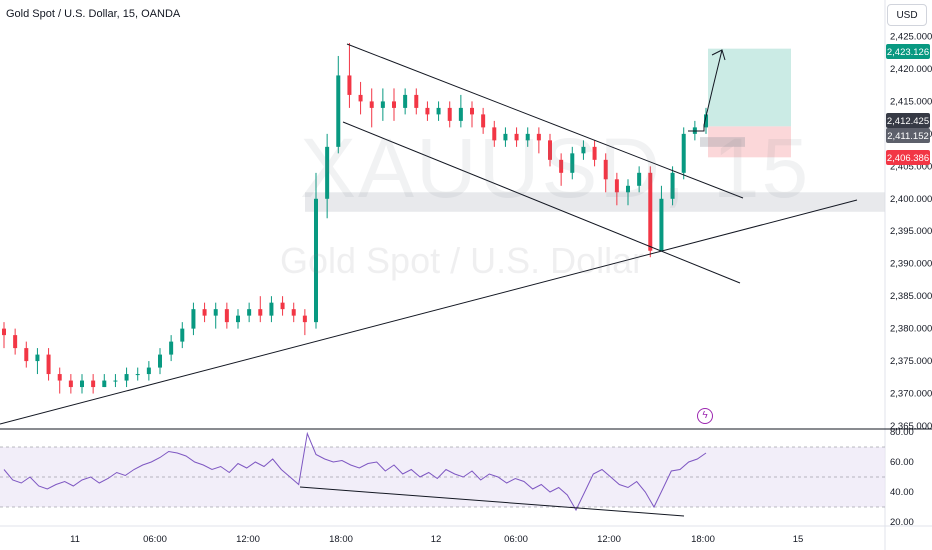 The height and width of the screenshot is (550, 932). I want to click on target-zone, so click(749, 87).